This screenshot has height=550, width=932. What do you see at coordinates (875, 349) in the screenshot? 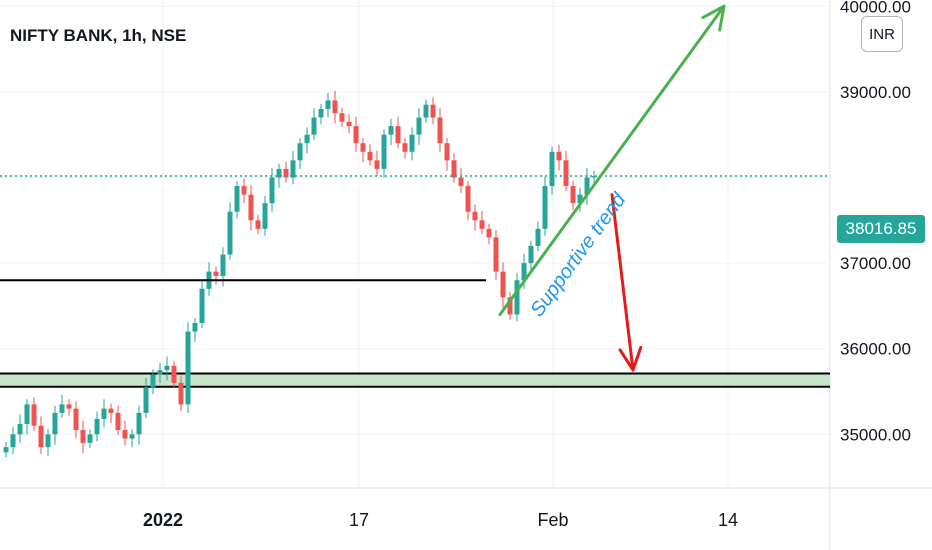
I see `price-tick-label: 36000.00` at bounding box center [875, 349].